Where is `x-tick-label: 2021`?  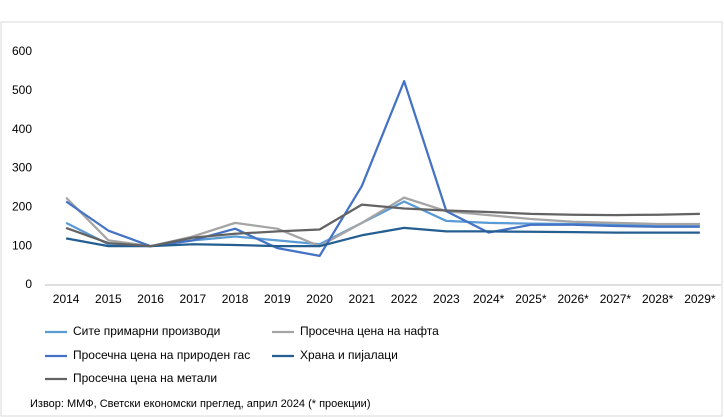
x-tick-label: 2021 is located at coordinates (362, 299).